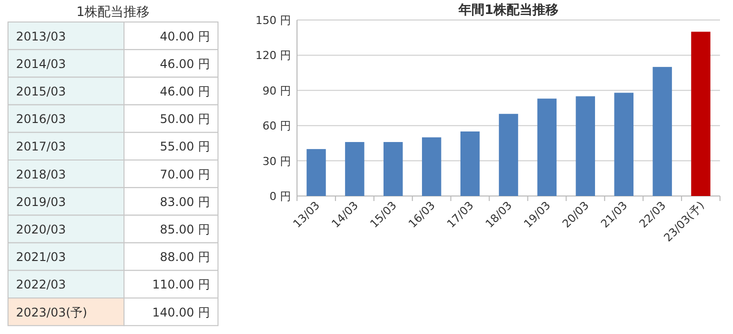 The image size is (733, 334). What do you see at coordinates (41, 119) in the screenshot?
I see `category-label: 2016/03` at bounding box center [41, 119].